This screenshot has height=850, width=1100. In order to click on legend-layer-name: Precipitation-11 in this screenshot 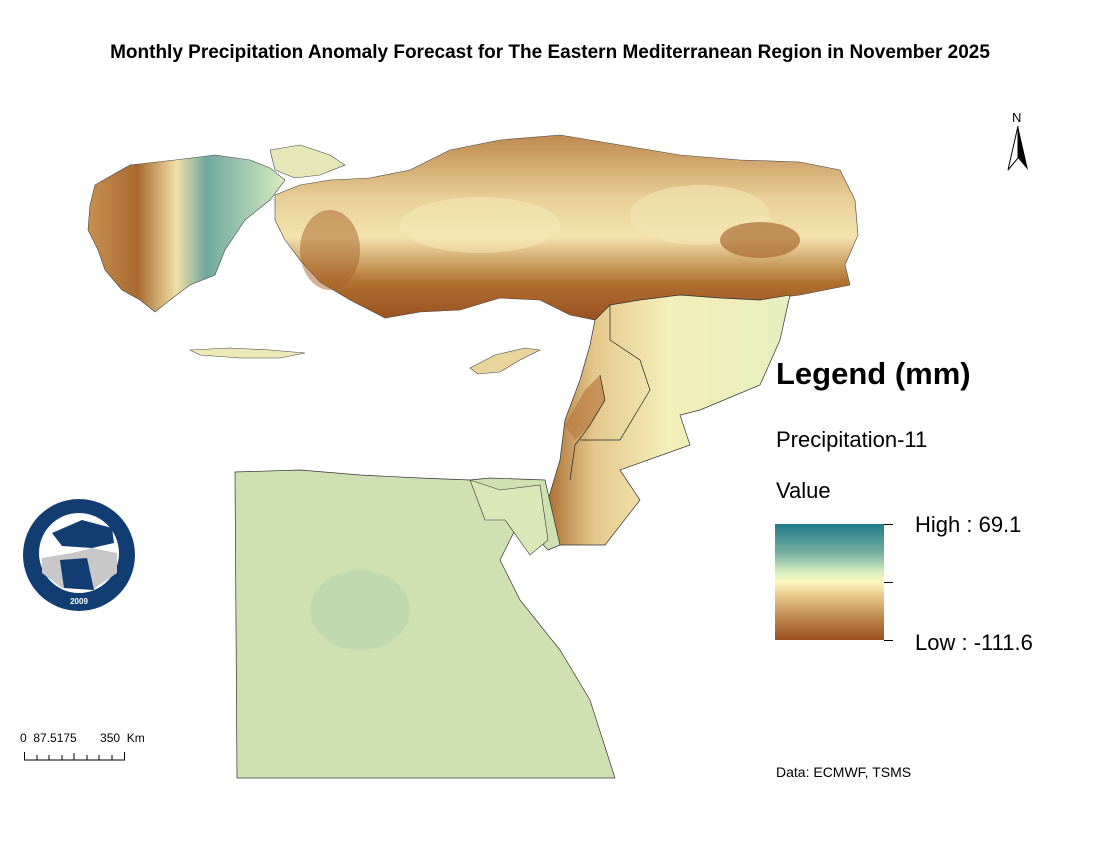, I will do `click(852, 439)`.